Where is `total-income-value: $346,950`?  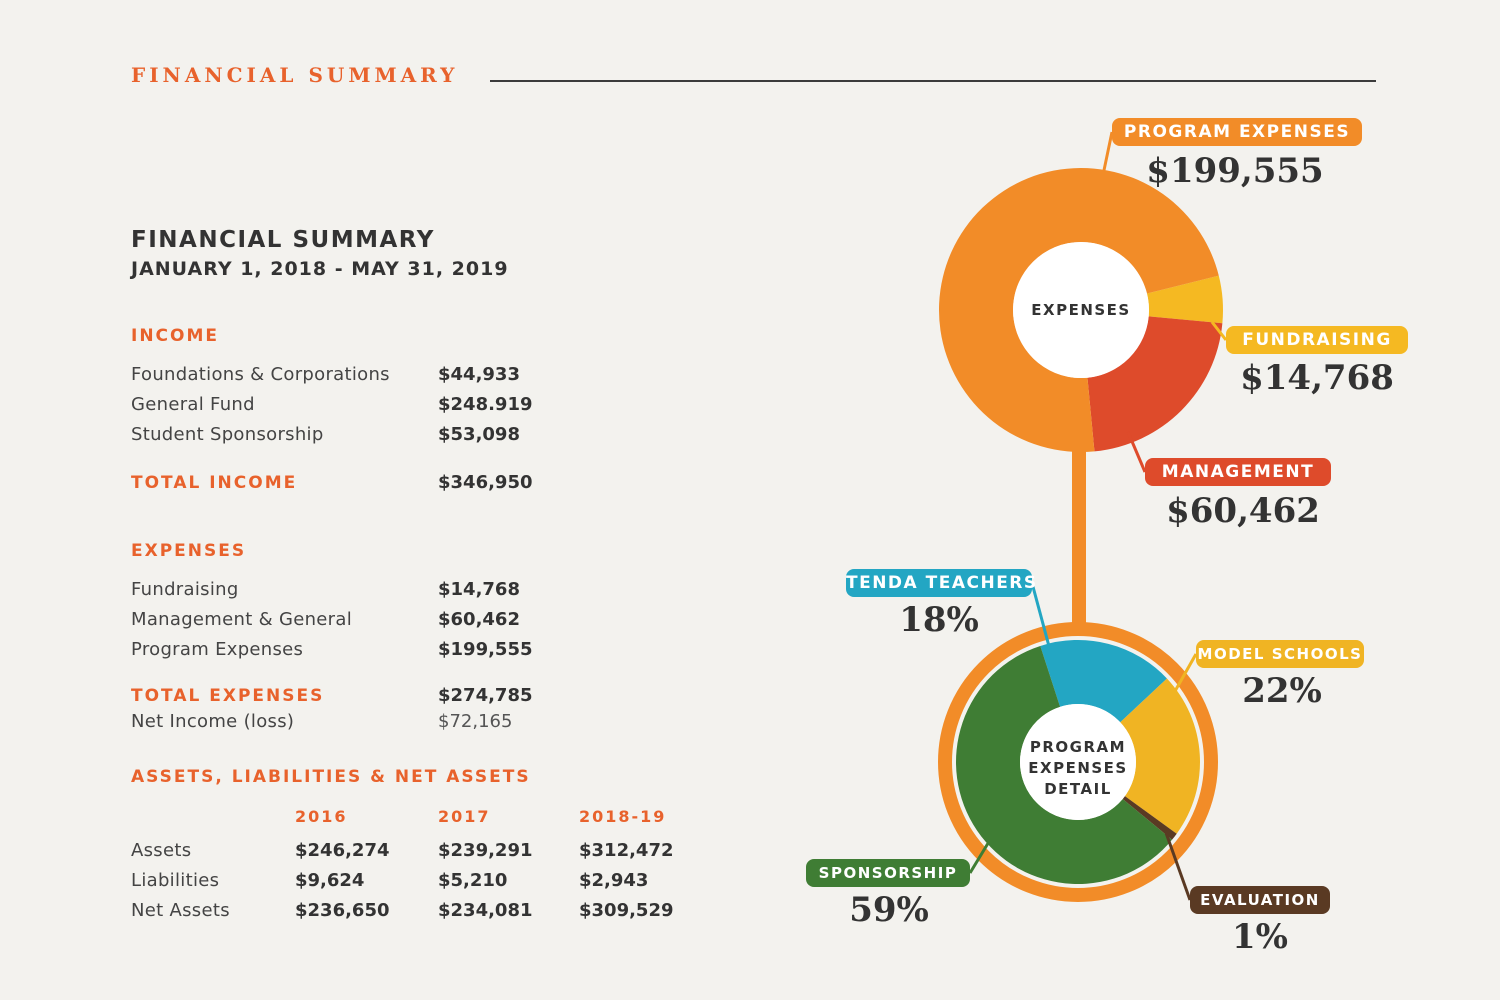 total-income-value: $346,950 is located at coordinates (485, 482).